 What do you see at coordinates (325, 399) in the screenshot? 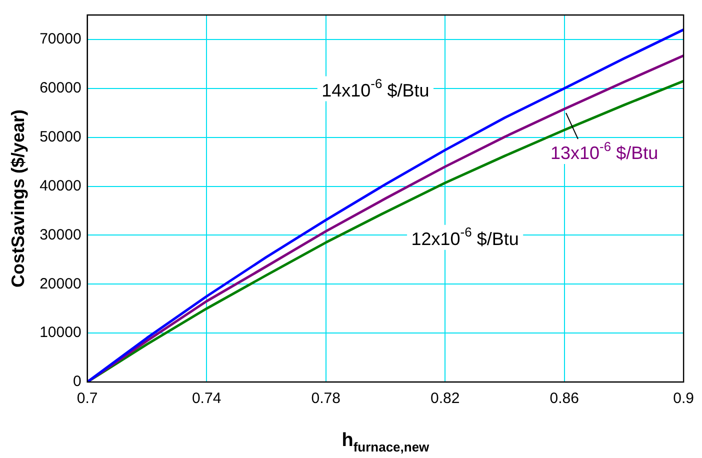
I see `x-tick-label: 0.78` at bounding box center [325, 399].